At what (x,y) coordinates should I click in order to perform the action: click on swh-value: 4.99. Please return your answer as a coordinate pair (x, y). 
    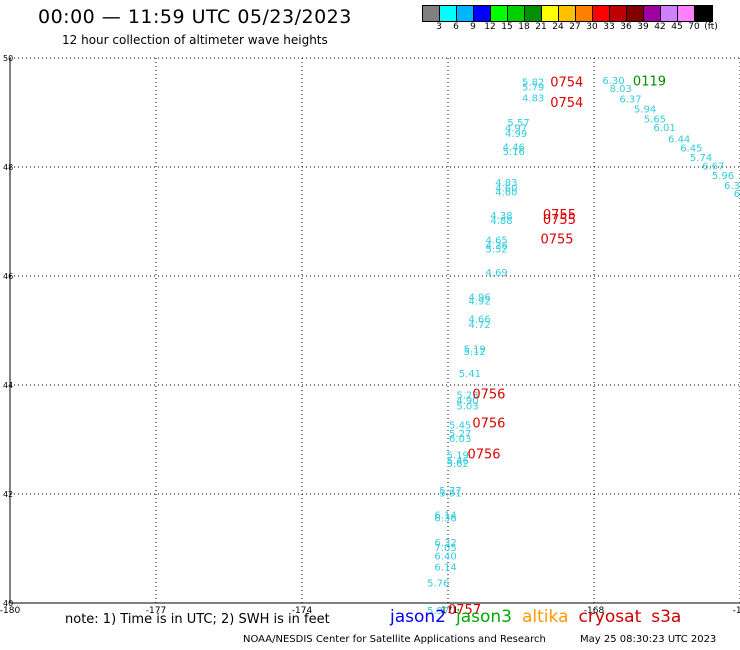
    Looking at the image, I should click on (516, 134).